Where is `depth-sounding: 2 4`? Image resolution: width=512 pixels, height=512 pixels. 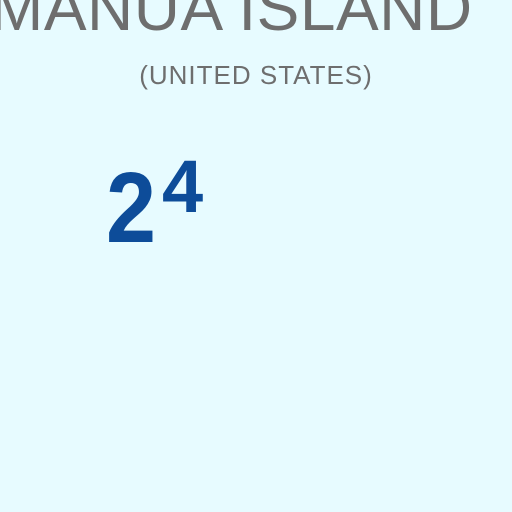 depth-sounding: 2 4 is located at coordinates (154, 207).